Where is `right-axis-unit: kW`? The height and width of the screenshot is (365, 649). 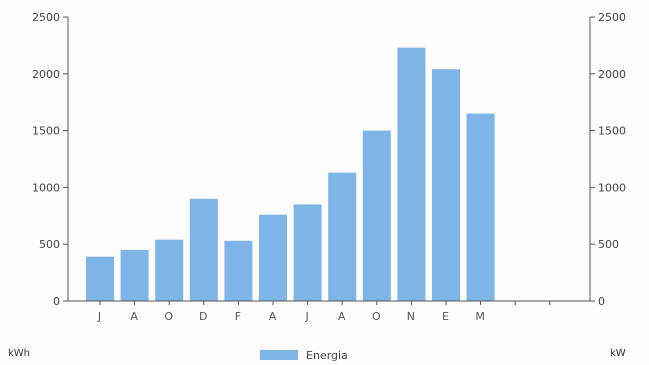
right-axis-unit: kW is located at coordinates (618, 353).